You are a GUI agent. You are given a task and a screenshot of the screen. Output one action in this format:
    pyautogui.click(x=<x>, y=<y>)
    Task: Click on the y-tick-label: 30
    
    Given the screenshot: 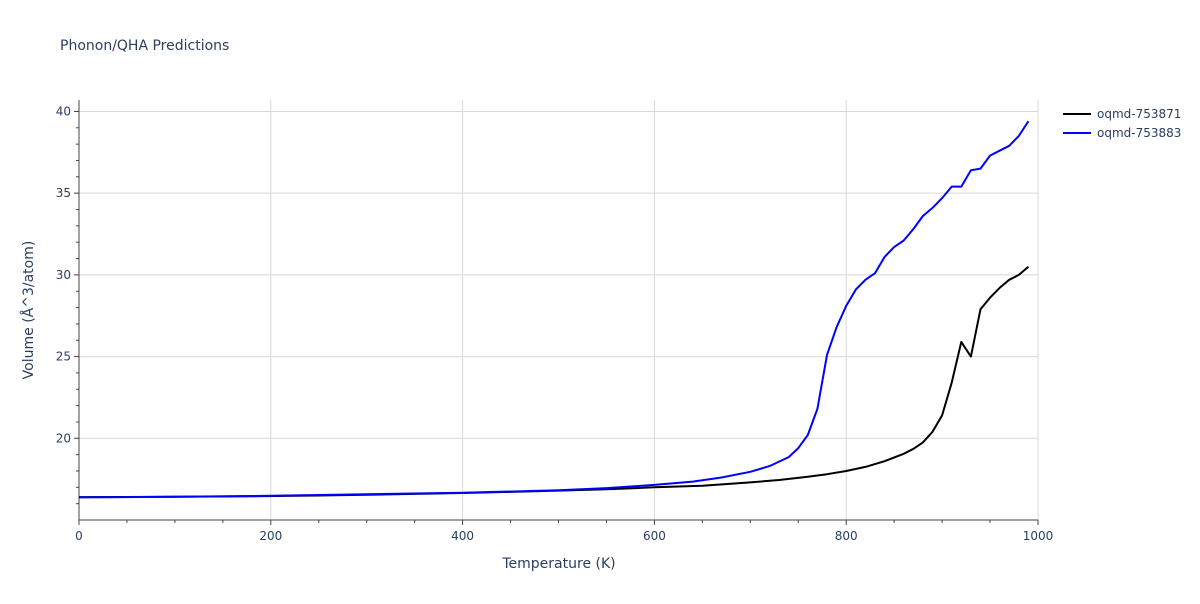 What is the action you would take?
    pyautogui.click(x=63, y=275)
    